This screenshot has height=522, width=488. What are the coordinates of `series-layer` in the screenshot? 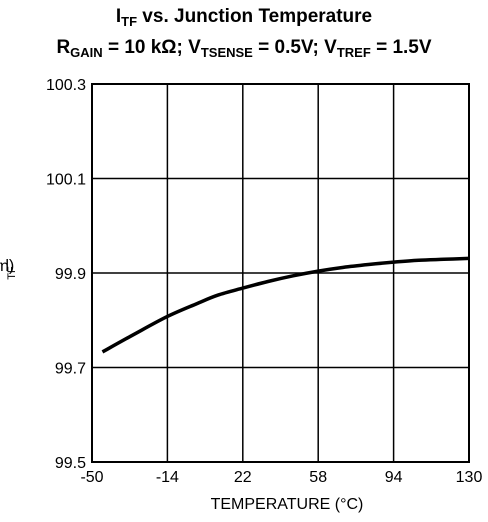 It's located at (285, 305).